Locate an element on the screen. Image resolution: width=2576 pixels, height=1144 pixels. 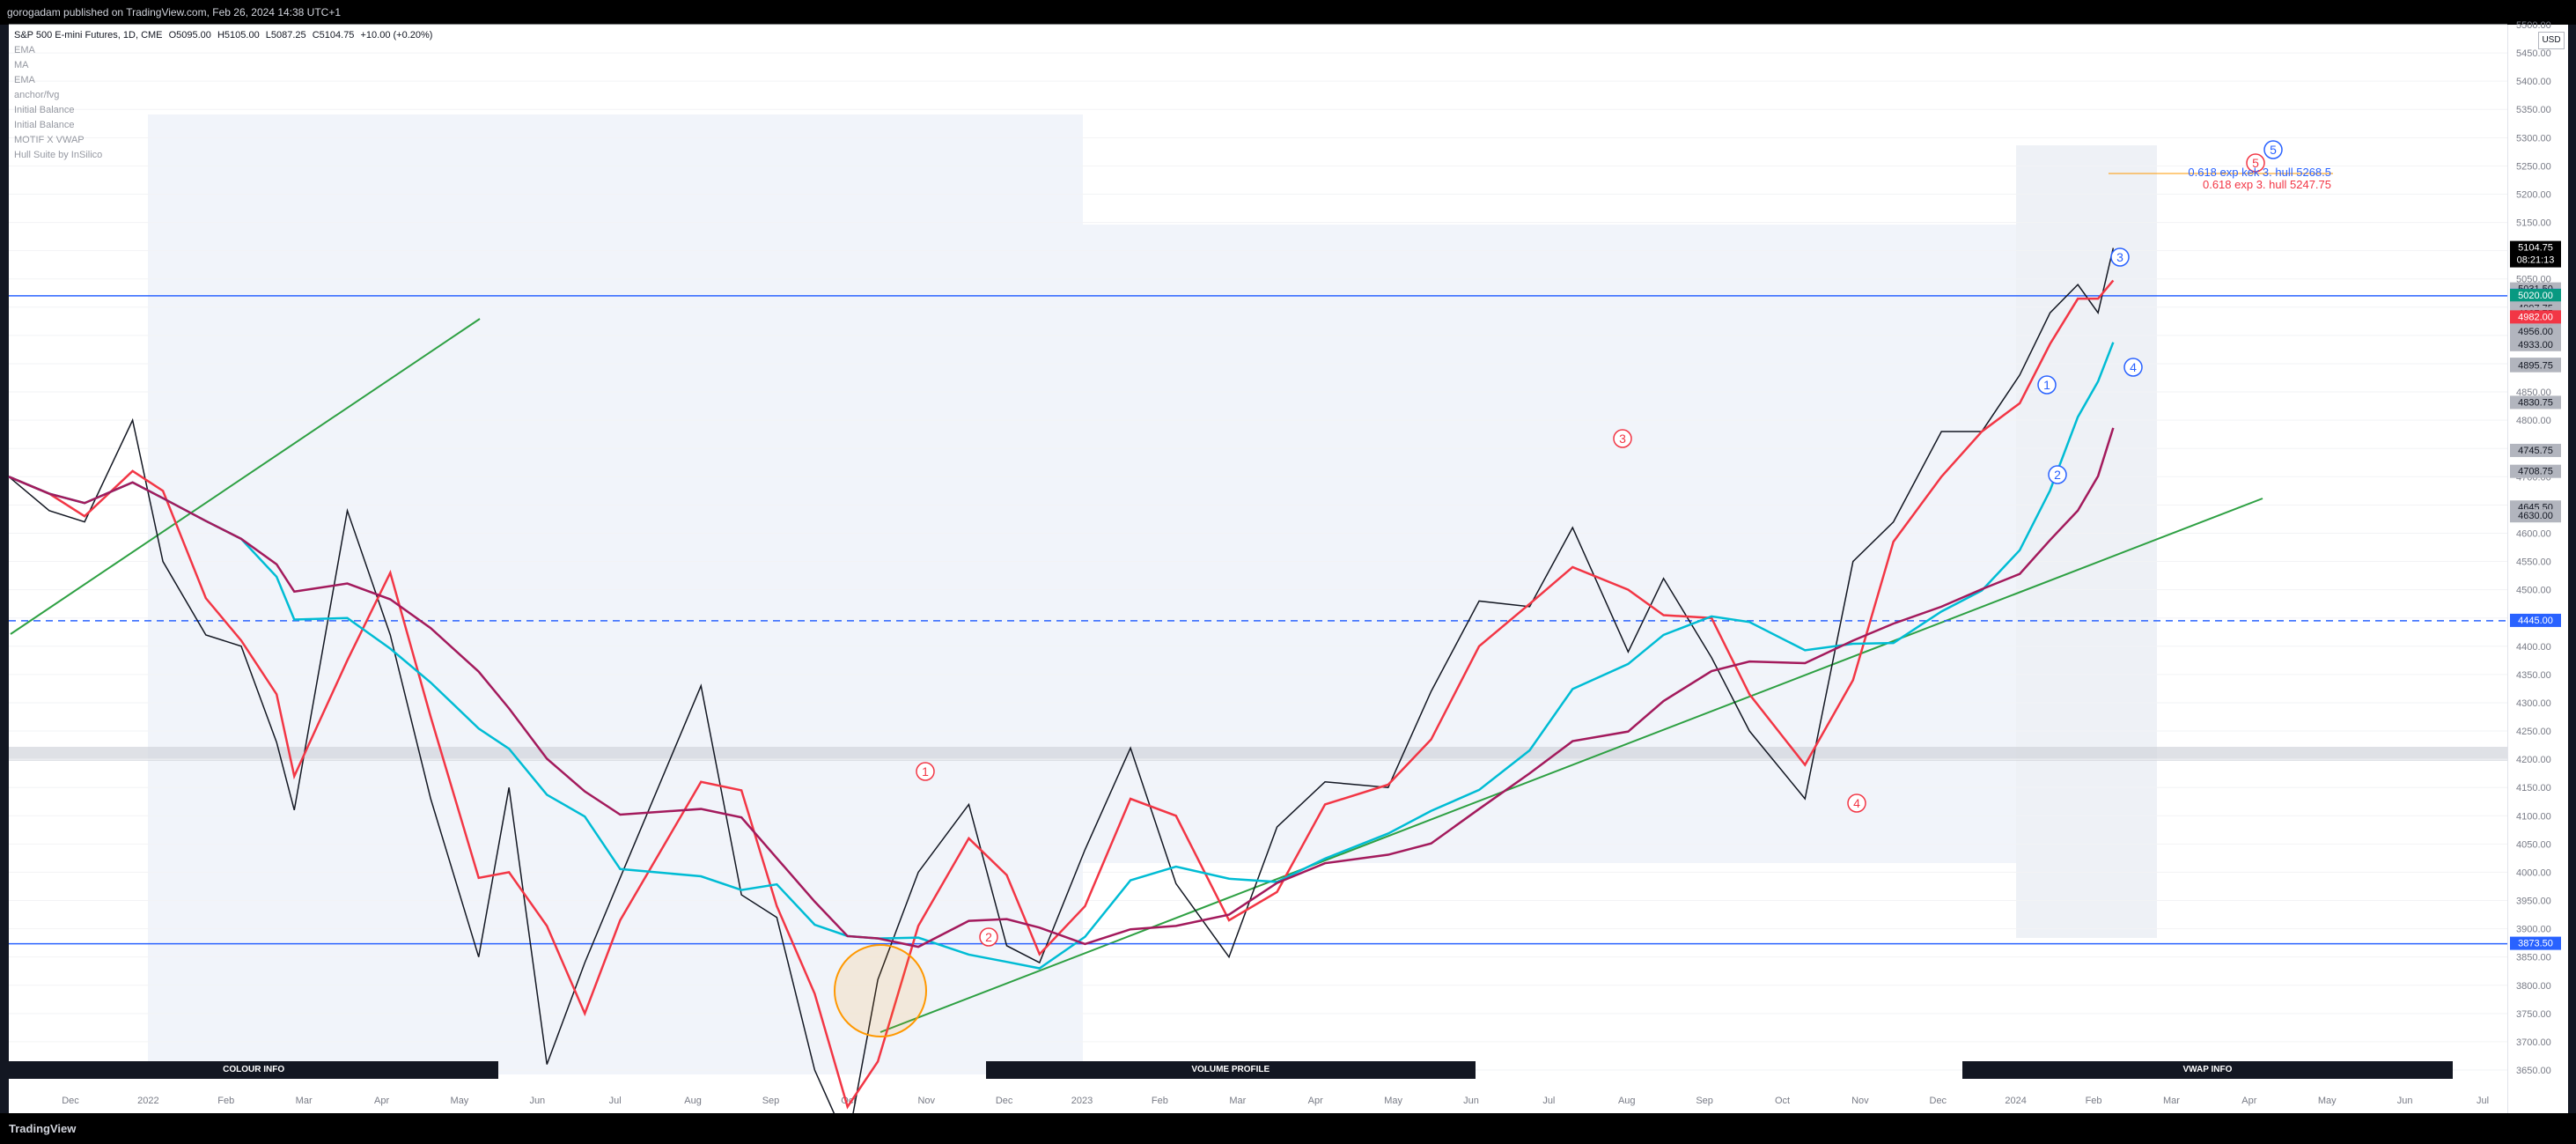
y-tick-label: 4050.00 is located at coordinates (2533, 844).